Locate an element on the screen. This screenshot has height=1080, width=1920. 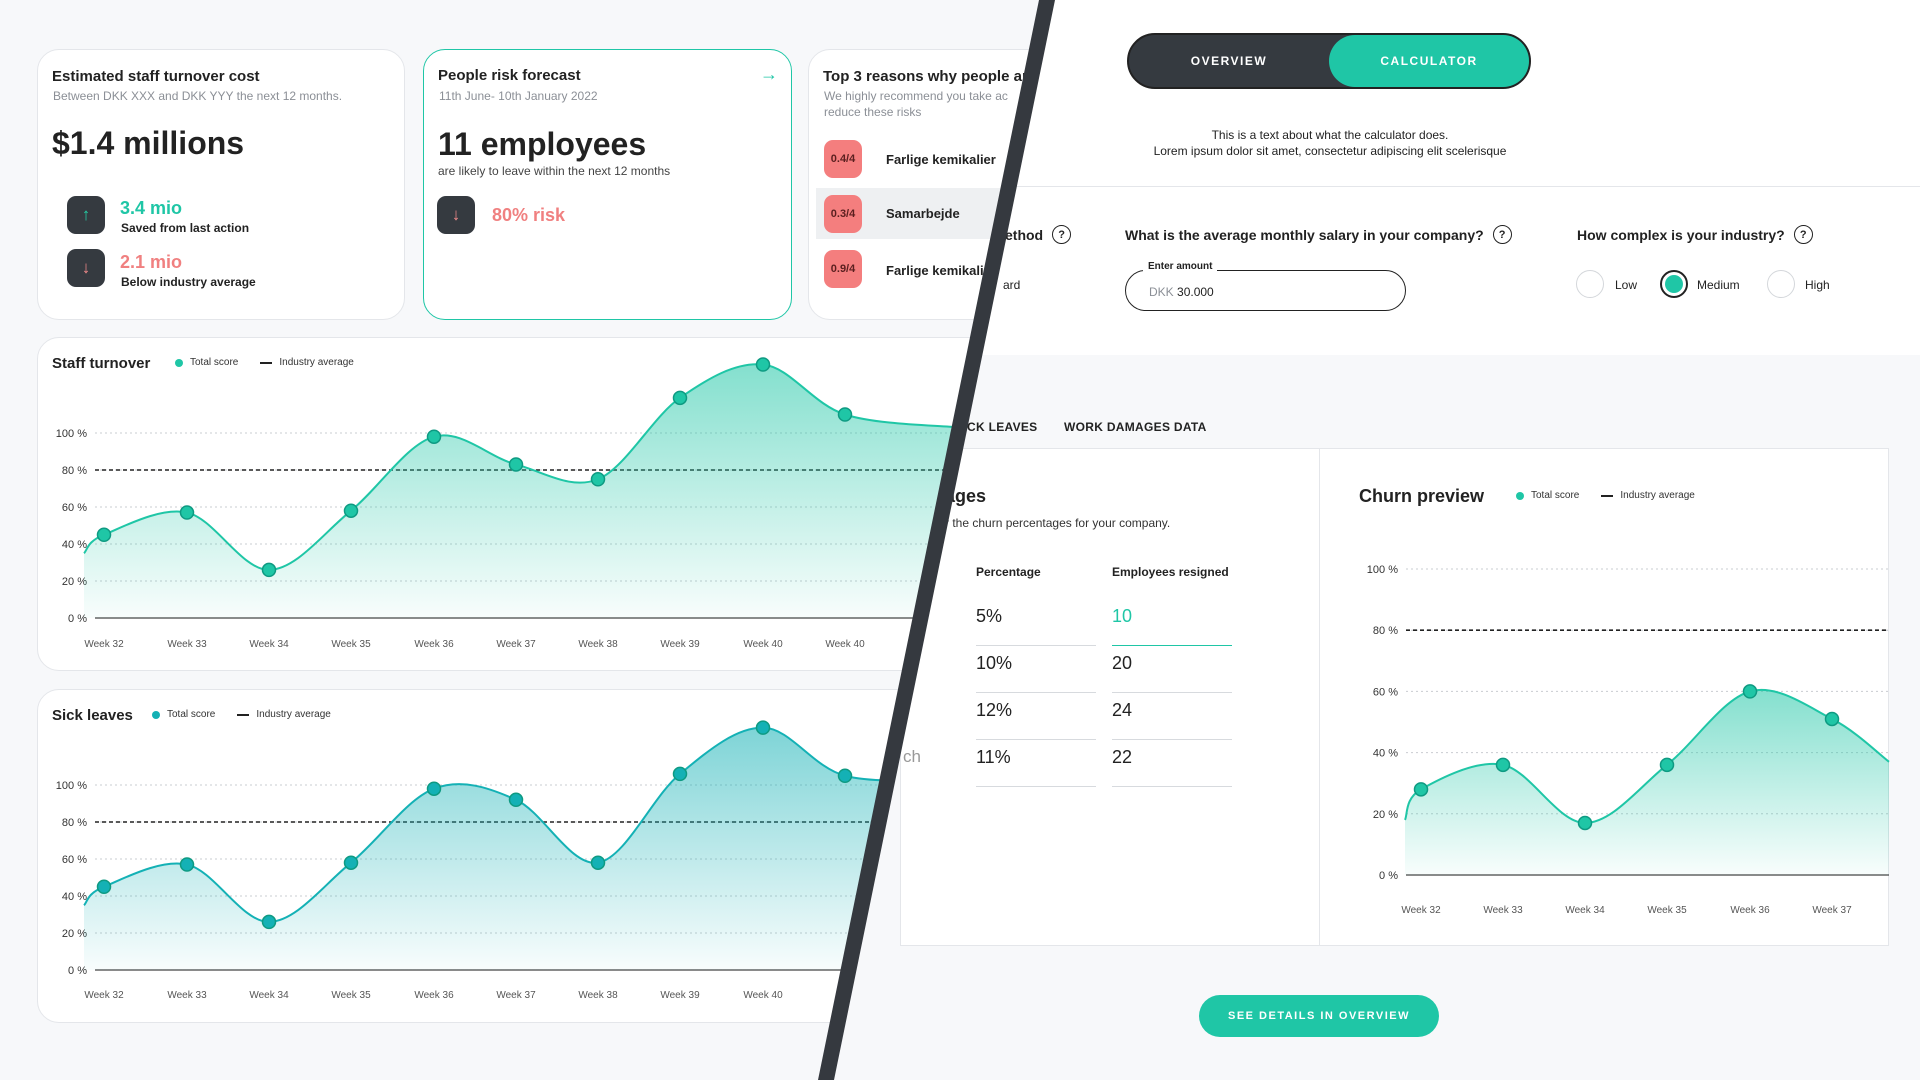
col-header-employees: Employees resigned is located at coordinates (1170, 572).